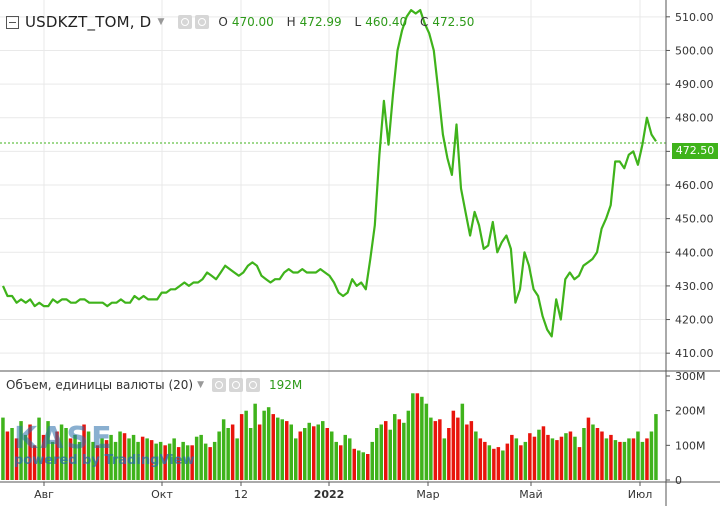 The image size is (720, 506). I want to click on time-tick-label: Июл, so click(640, 494).